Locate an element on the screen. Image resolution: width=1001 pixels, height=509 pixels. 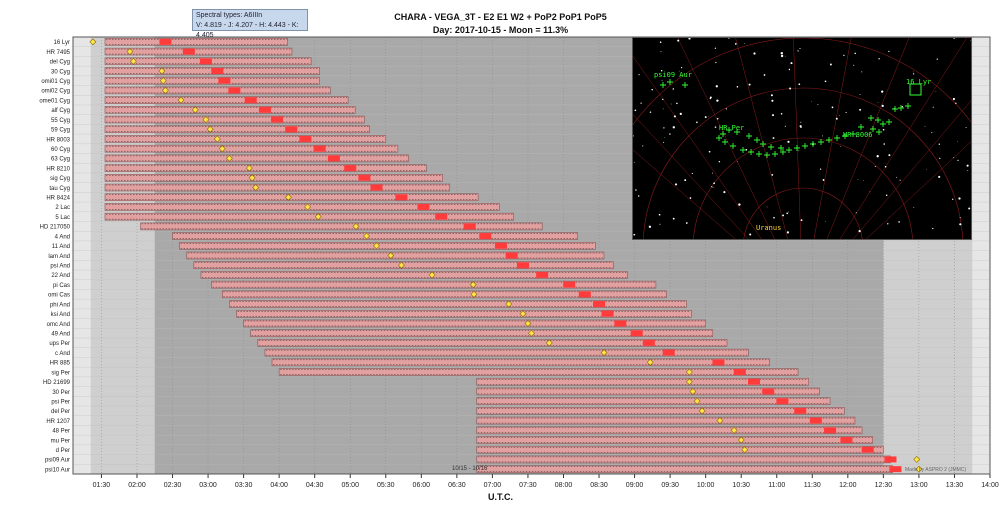
x-tick-label: 10:30 is located at coordinates (741, 485).